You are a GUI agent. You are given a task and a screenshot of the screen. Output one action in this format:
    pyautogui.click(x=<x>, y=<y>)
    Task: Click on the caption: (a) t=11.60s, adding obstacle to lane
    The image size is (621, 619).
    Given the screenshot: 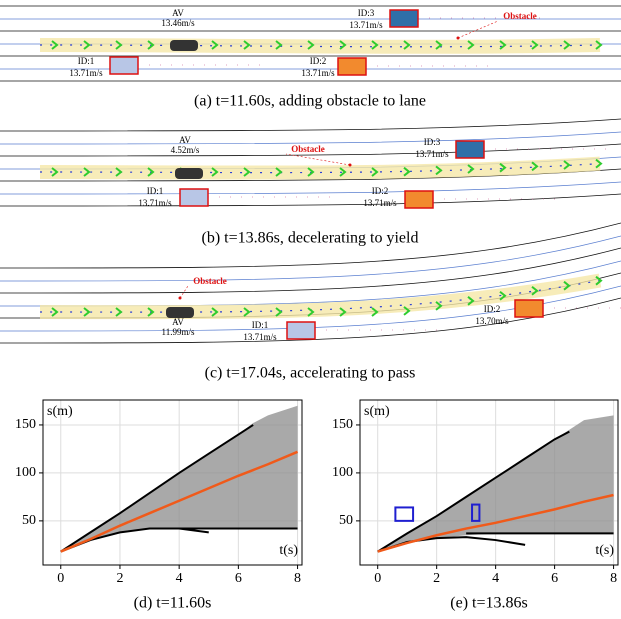 What is the action you would take?
    pyautogui.click(x=310, y=101)
    